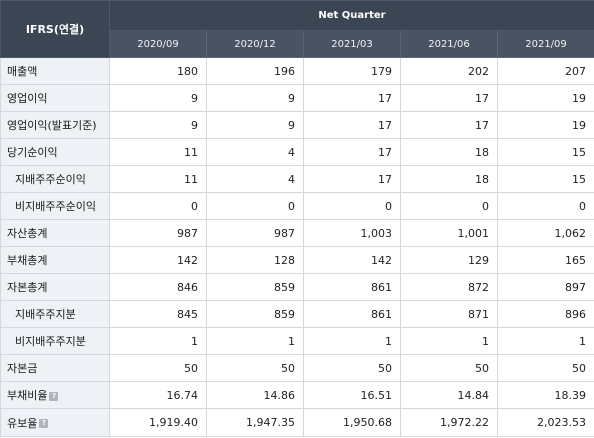 The height and width of the screenshot is (438, 594). I want to click on row-label-text: 자본총계, so click(27, 287).